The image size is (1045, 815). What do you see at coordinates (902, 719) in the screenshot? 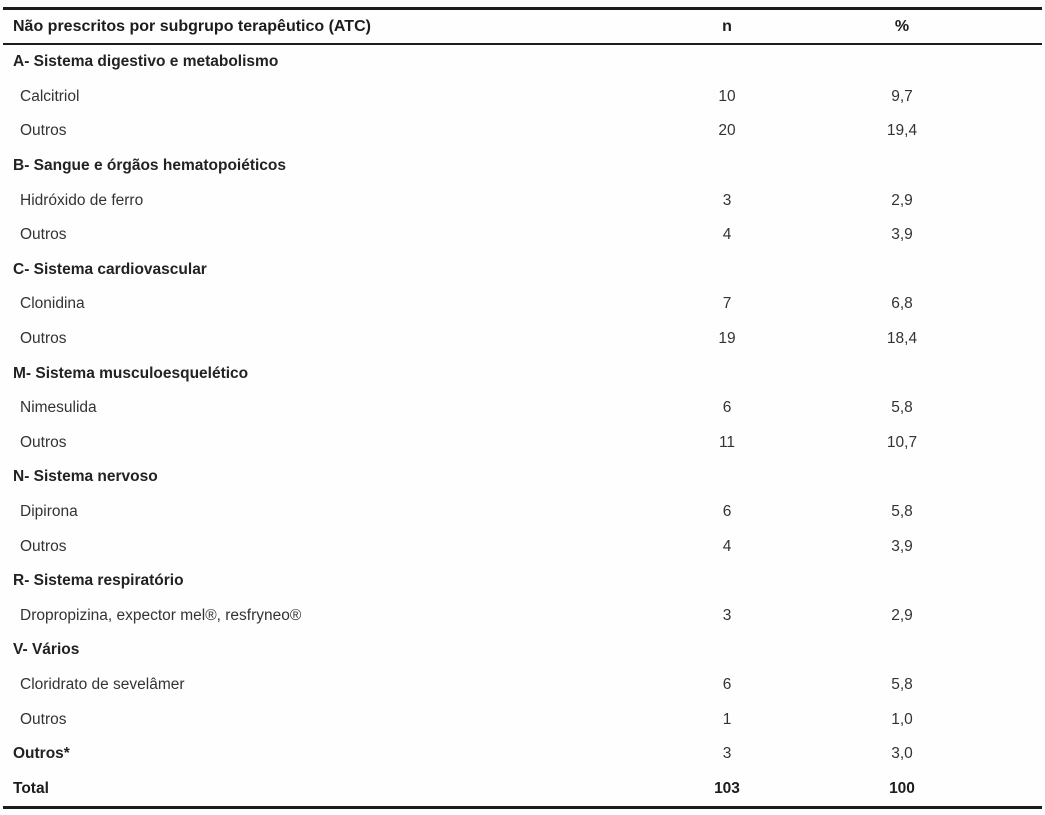
I see `row-pct-value: 1,0` at bounding box center [902, 719].